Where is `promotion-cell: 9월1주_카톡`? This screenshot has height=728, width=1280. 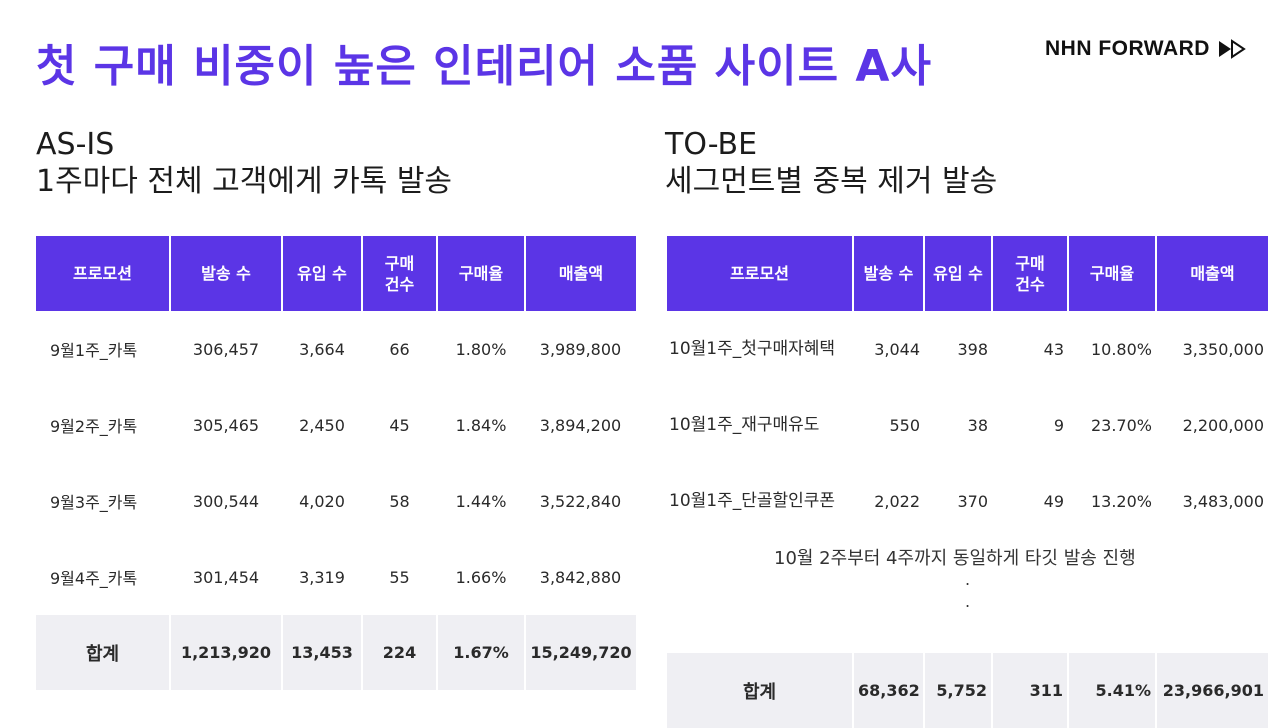 promotion-cell: 9월1주_카톡 is located at coordinates (94, 350).